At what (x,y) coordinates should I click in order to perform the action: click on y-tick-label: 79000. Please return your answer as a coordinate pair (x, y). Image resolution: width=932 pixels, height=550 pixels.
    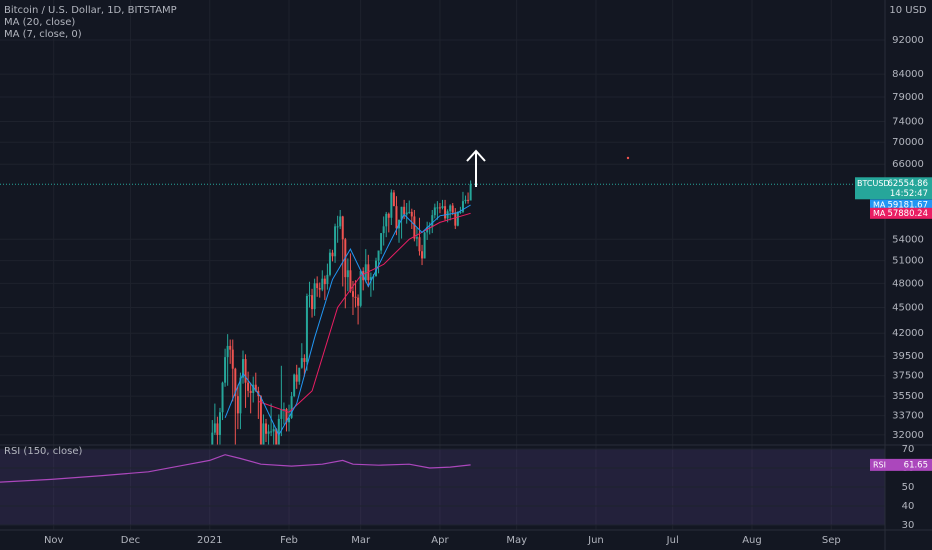
    Looking at the image, I should click on (908, 97).